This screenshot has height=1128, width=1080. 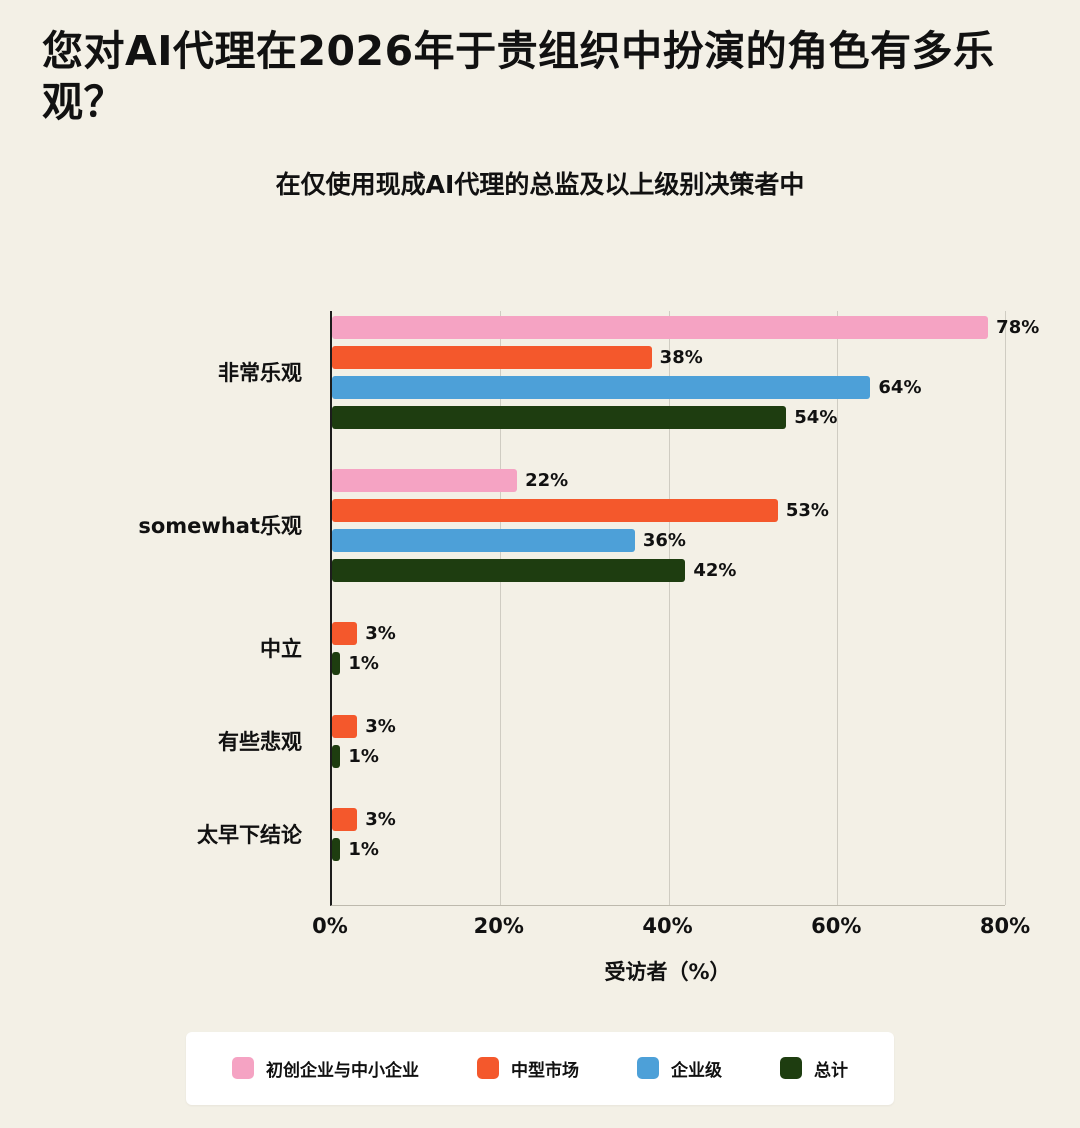 What do you see at coordinates (611, 741) in the screenshot?
I see `category-group: 有些悲观 3% 1%` at bounding box center [611, 741].